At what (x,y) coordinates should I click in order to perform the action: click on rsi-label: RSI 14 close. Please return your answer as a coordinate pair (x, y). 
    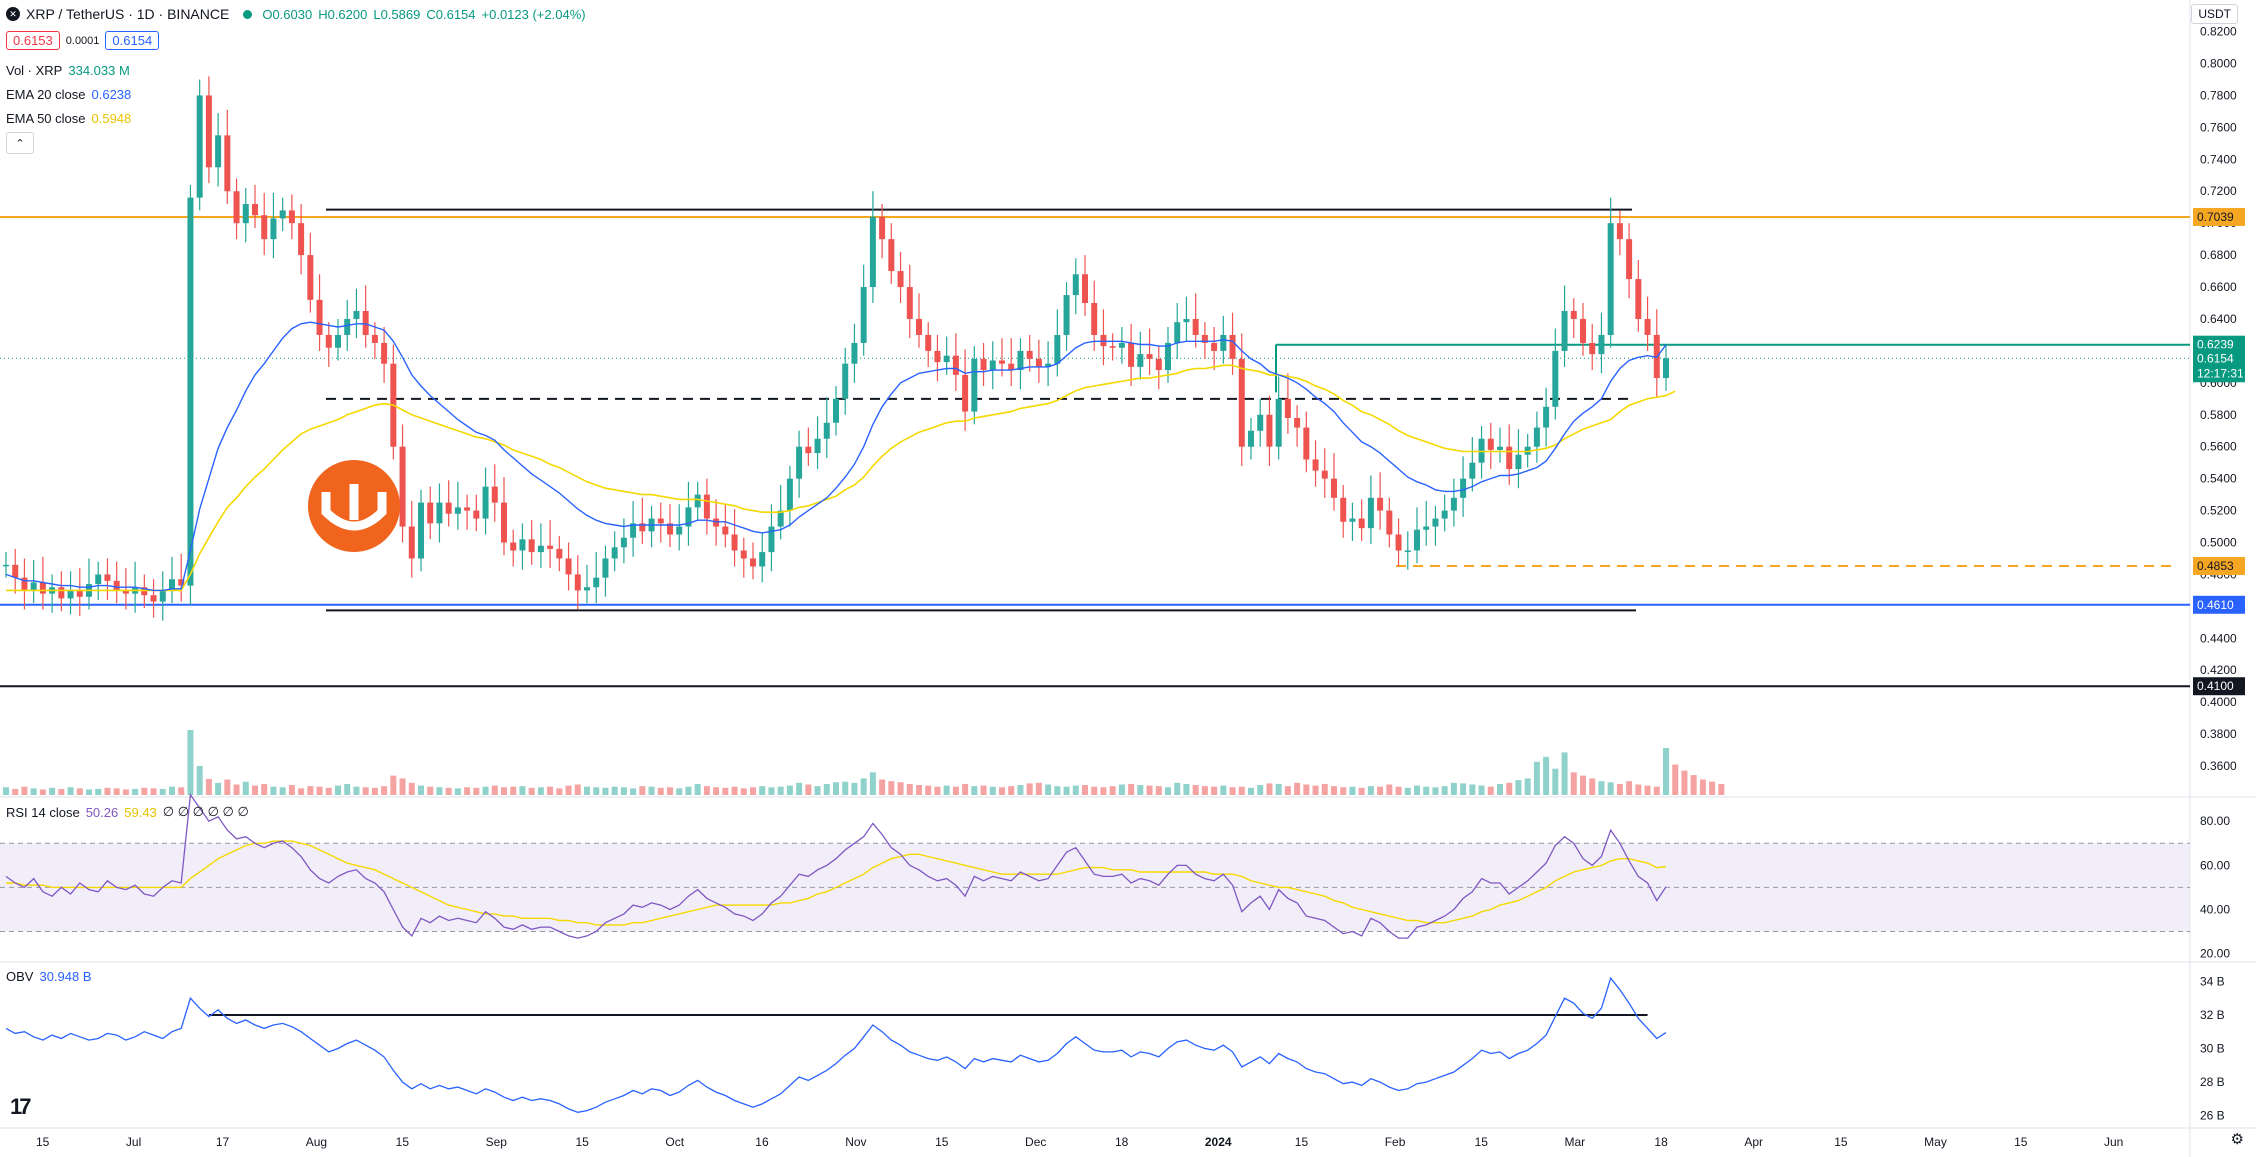
    Looking at the image, I should click on (43, 812).